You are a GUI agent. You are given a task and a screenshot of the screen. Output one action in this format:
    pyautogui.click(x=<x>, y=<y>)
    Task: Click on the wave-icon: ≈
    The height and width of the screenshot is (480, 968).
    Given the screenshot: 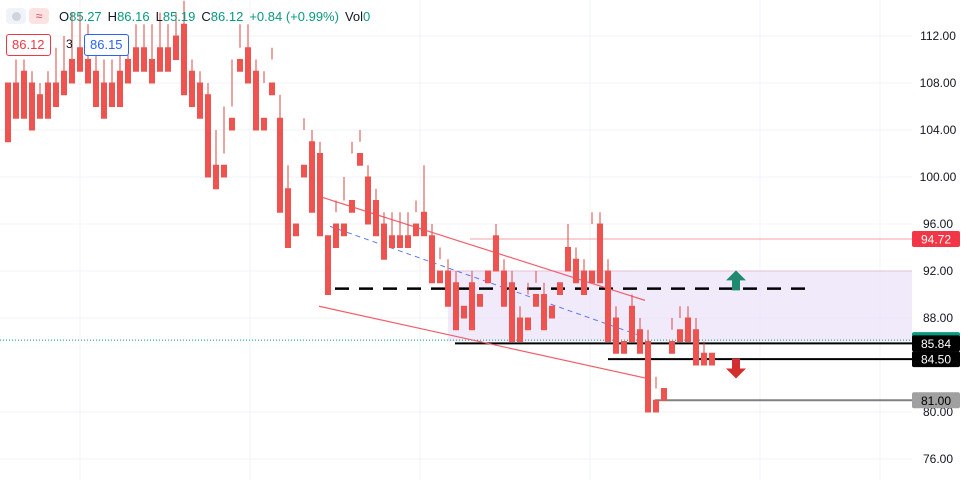 What is the action you would take?
    pyautogui.click(x=39, y=16)
    